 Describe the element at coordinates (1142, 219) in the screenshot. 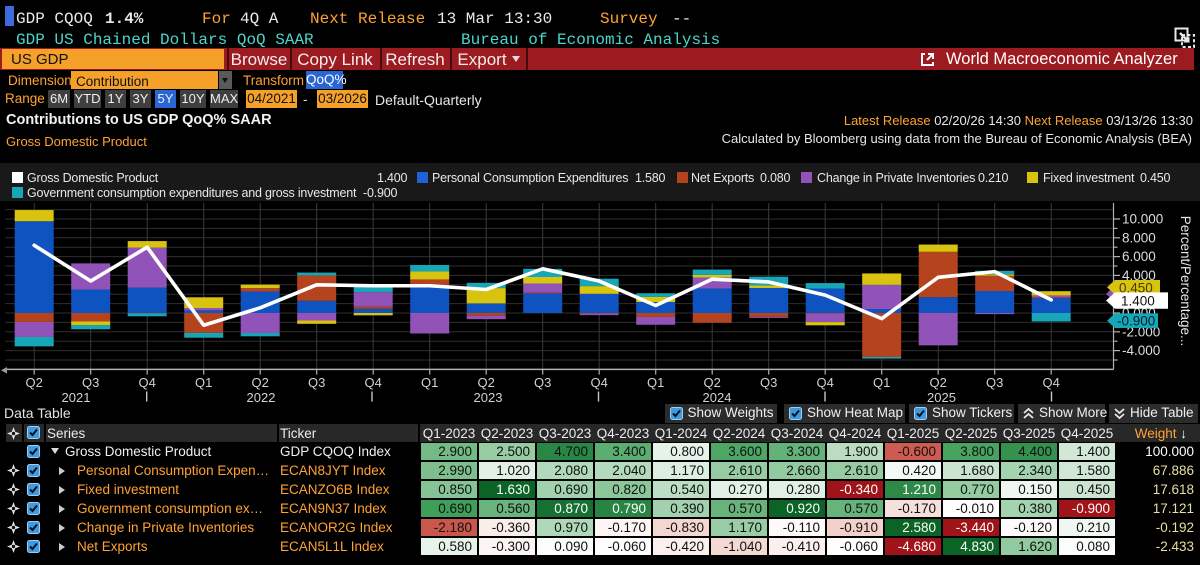

I see `svg-text: 10.000` at that location.